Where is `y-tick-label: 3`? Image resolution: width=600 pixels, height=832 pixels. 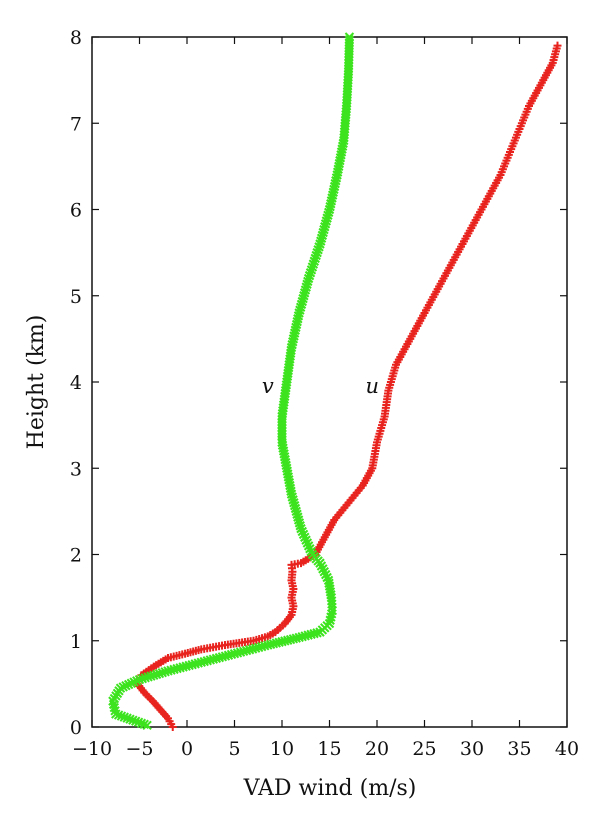 y-tick-label: 3 is located at coordinates (76, 469).